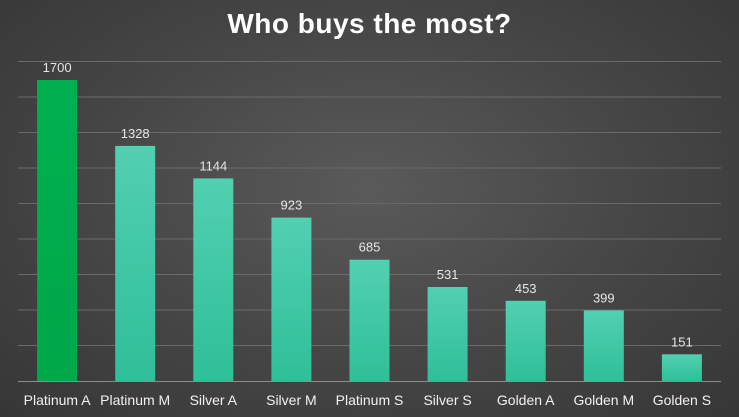 The image size is (739, 417). Describe the element at coordinates (58, 400) in the screenshot. I see `x-tick-label: Platinum A` at that location.